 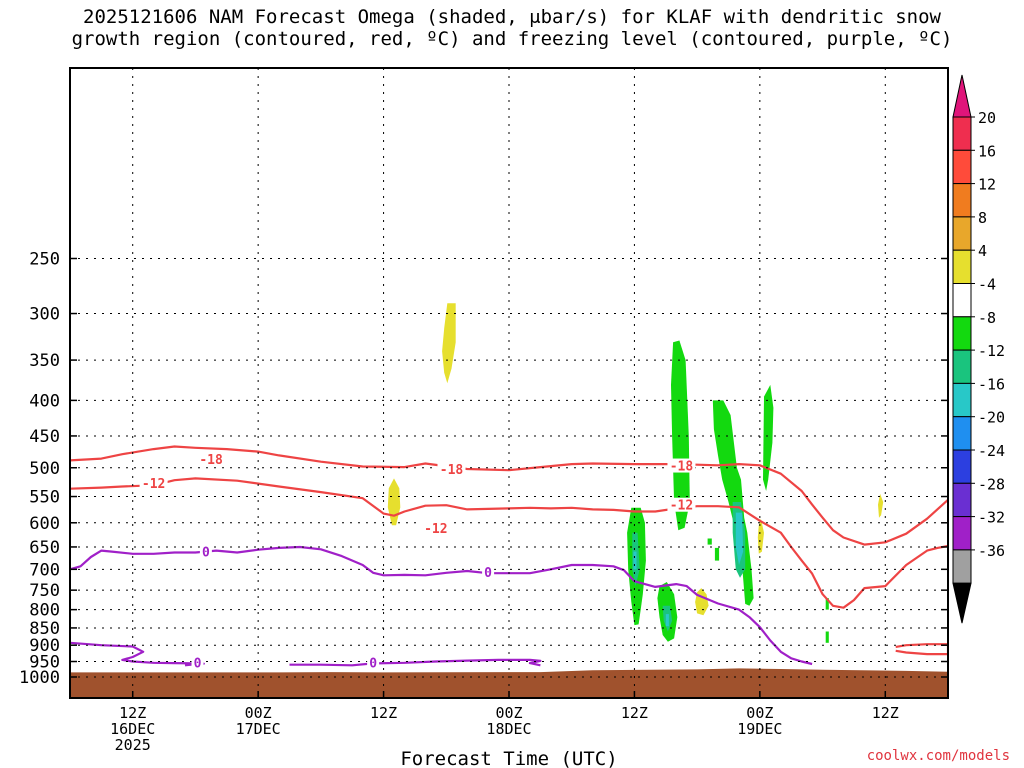 I want to click on y-tick-label-750: 750, so click(x=44, y=591).